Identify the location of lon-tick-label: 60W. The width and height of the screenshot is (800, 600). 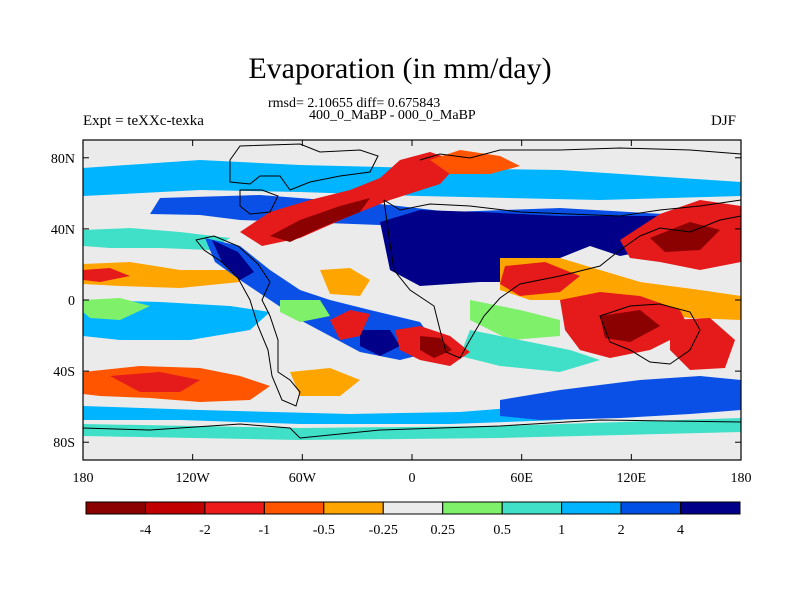
(303, 478).